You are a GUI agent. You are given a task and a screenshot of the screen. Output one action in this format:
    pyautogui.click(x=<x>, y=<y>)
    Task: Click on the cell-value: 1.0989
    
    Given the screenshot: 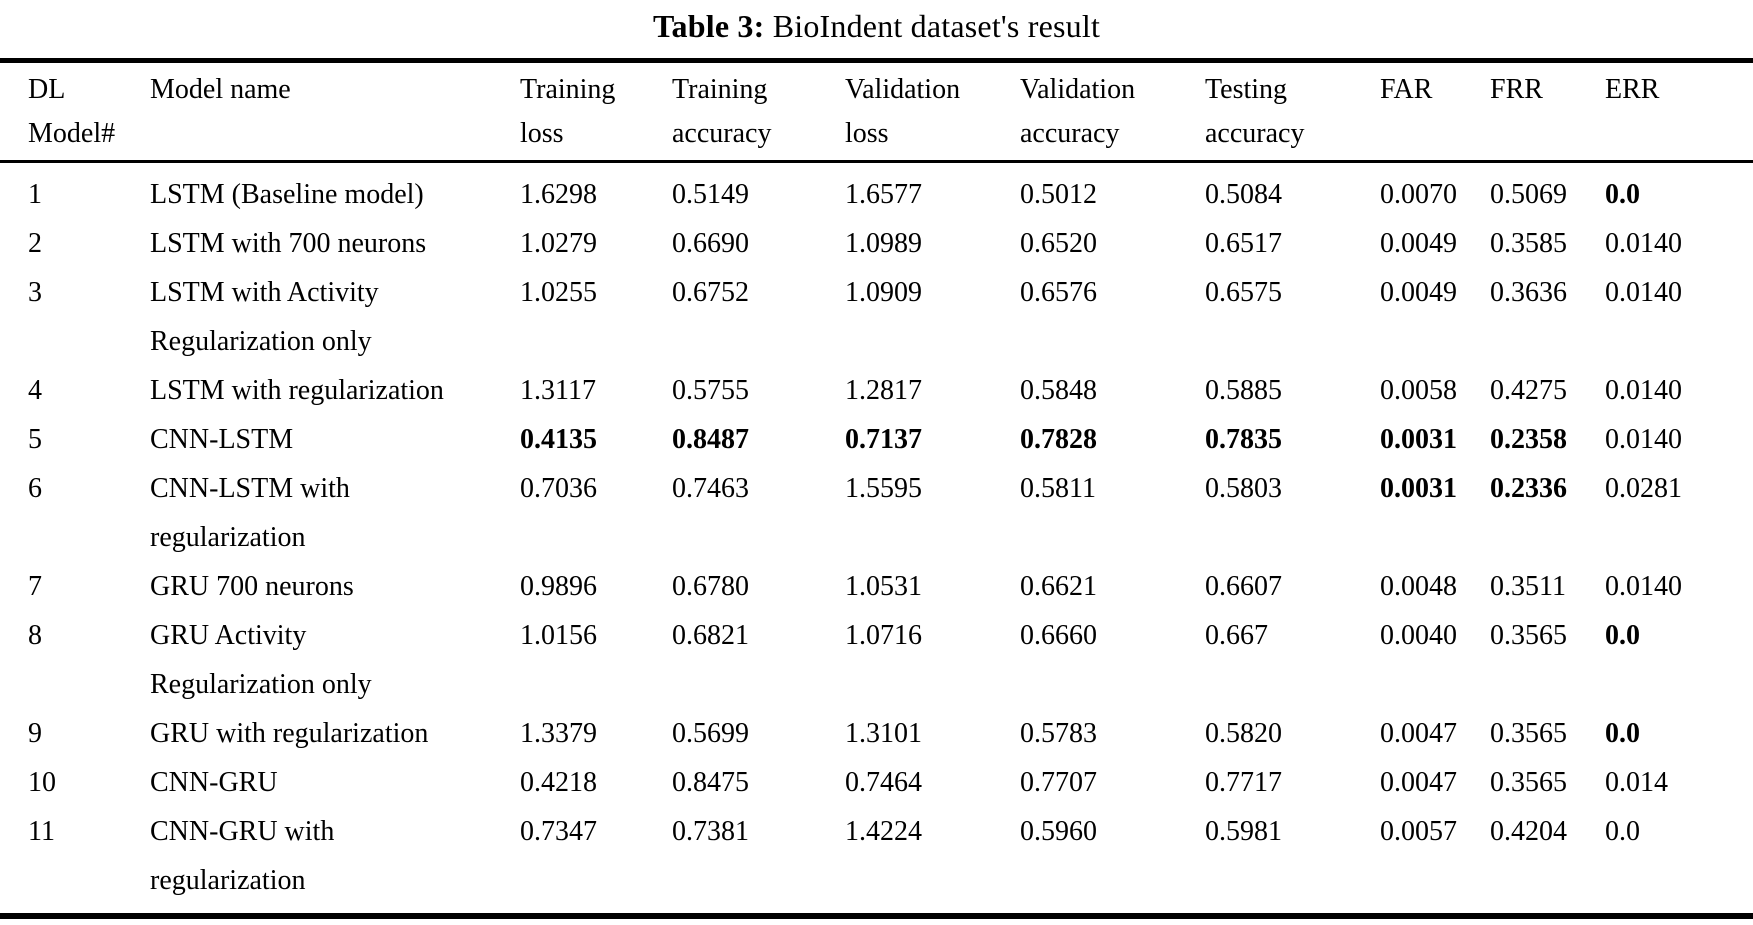 What is the action you would take?
    pyautogui.click(x=883, y=243)
    